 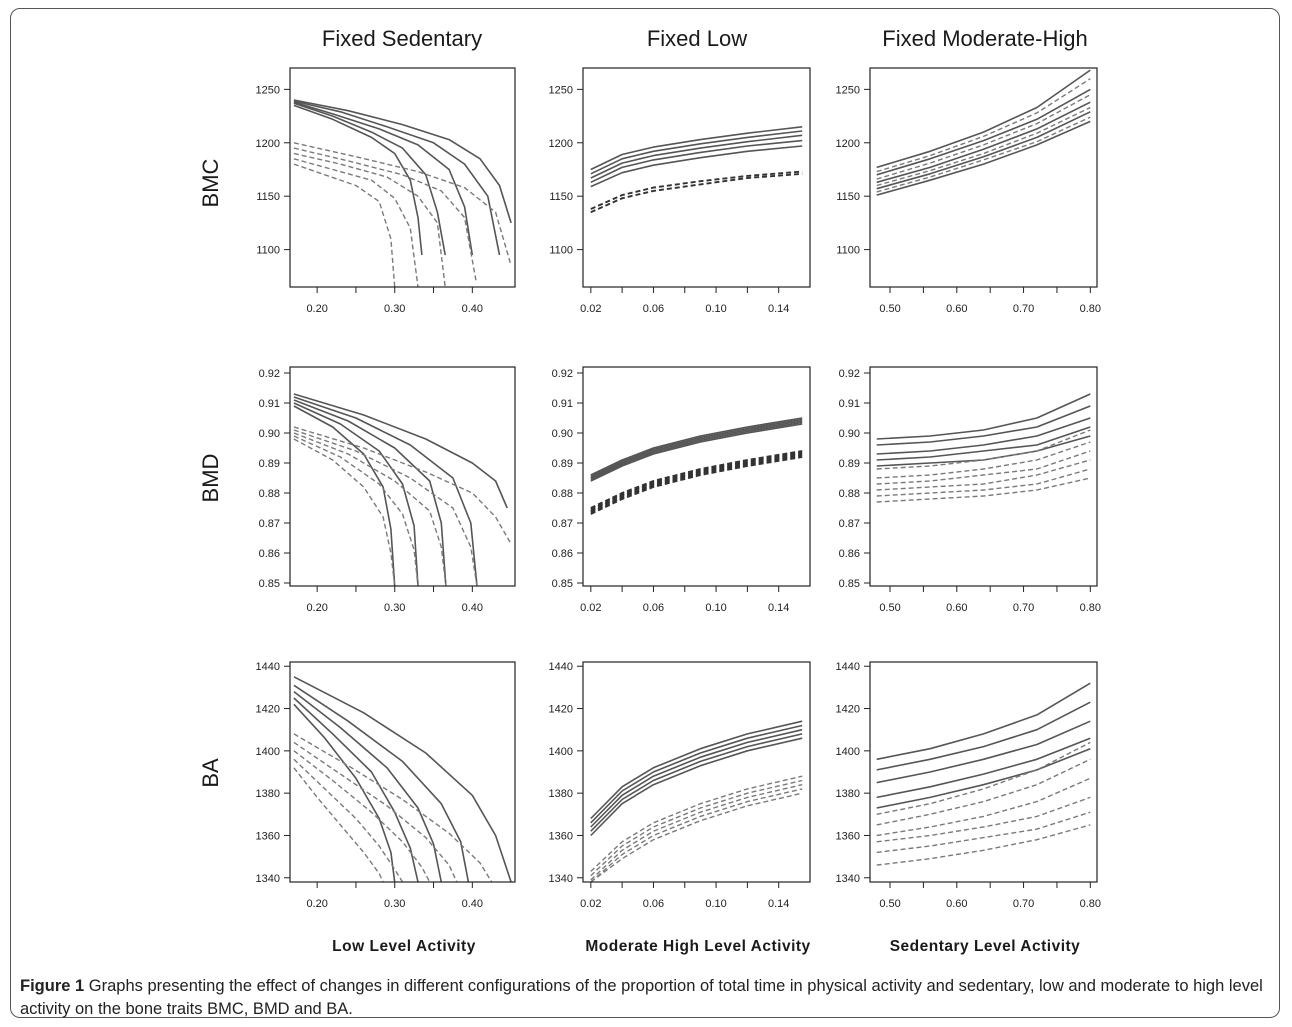 What do you see at coordinates (1023, 904) in the screenshot?
I see `x-tick-label: 0.70` at bounding box center [1023, 904].